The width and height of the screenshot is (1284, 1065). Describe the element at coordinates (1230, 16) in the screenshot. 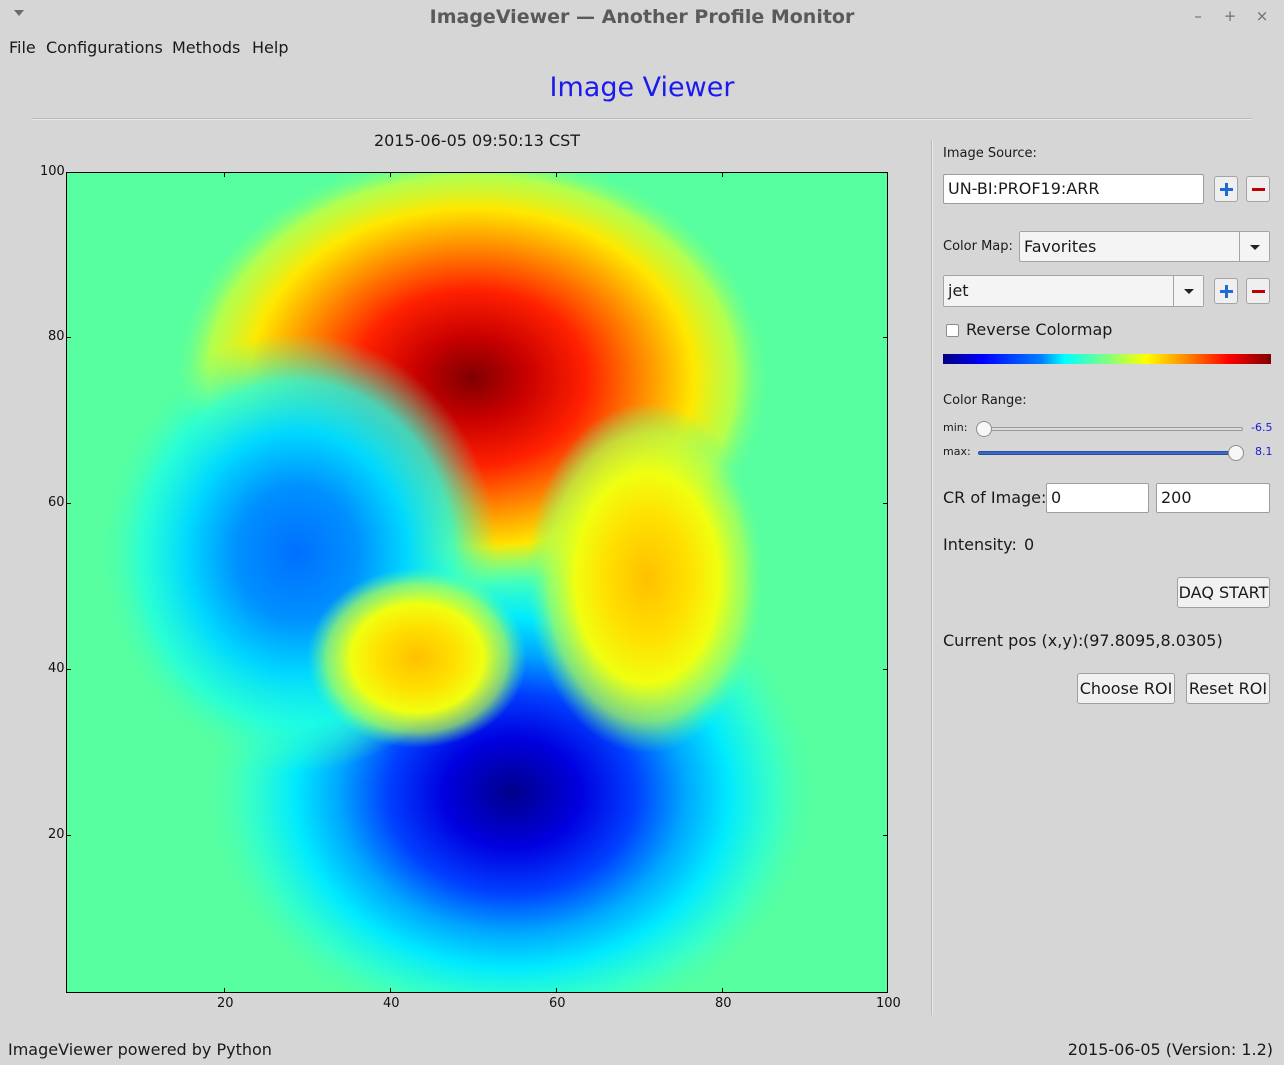

I see `maximize-icon: +` at that location.